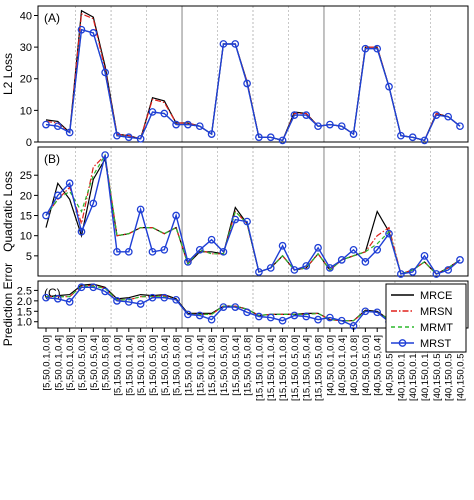 Image resolution: width=474 pixels, height=500 pixels. I want to click on x-tick-label: [15,50,0.1,0.4], so click(200, 365).